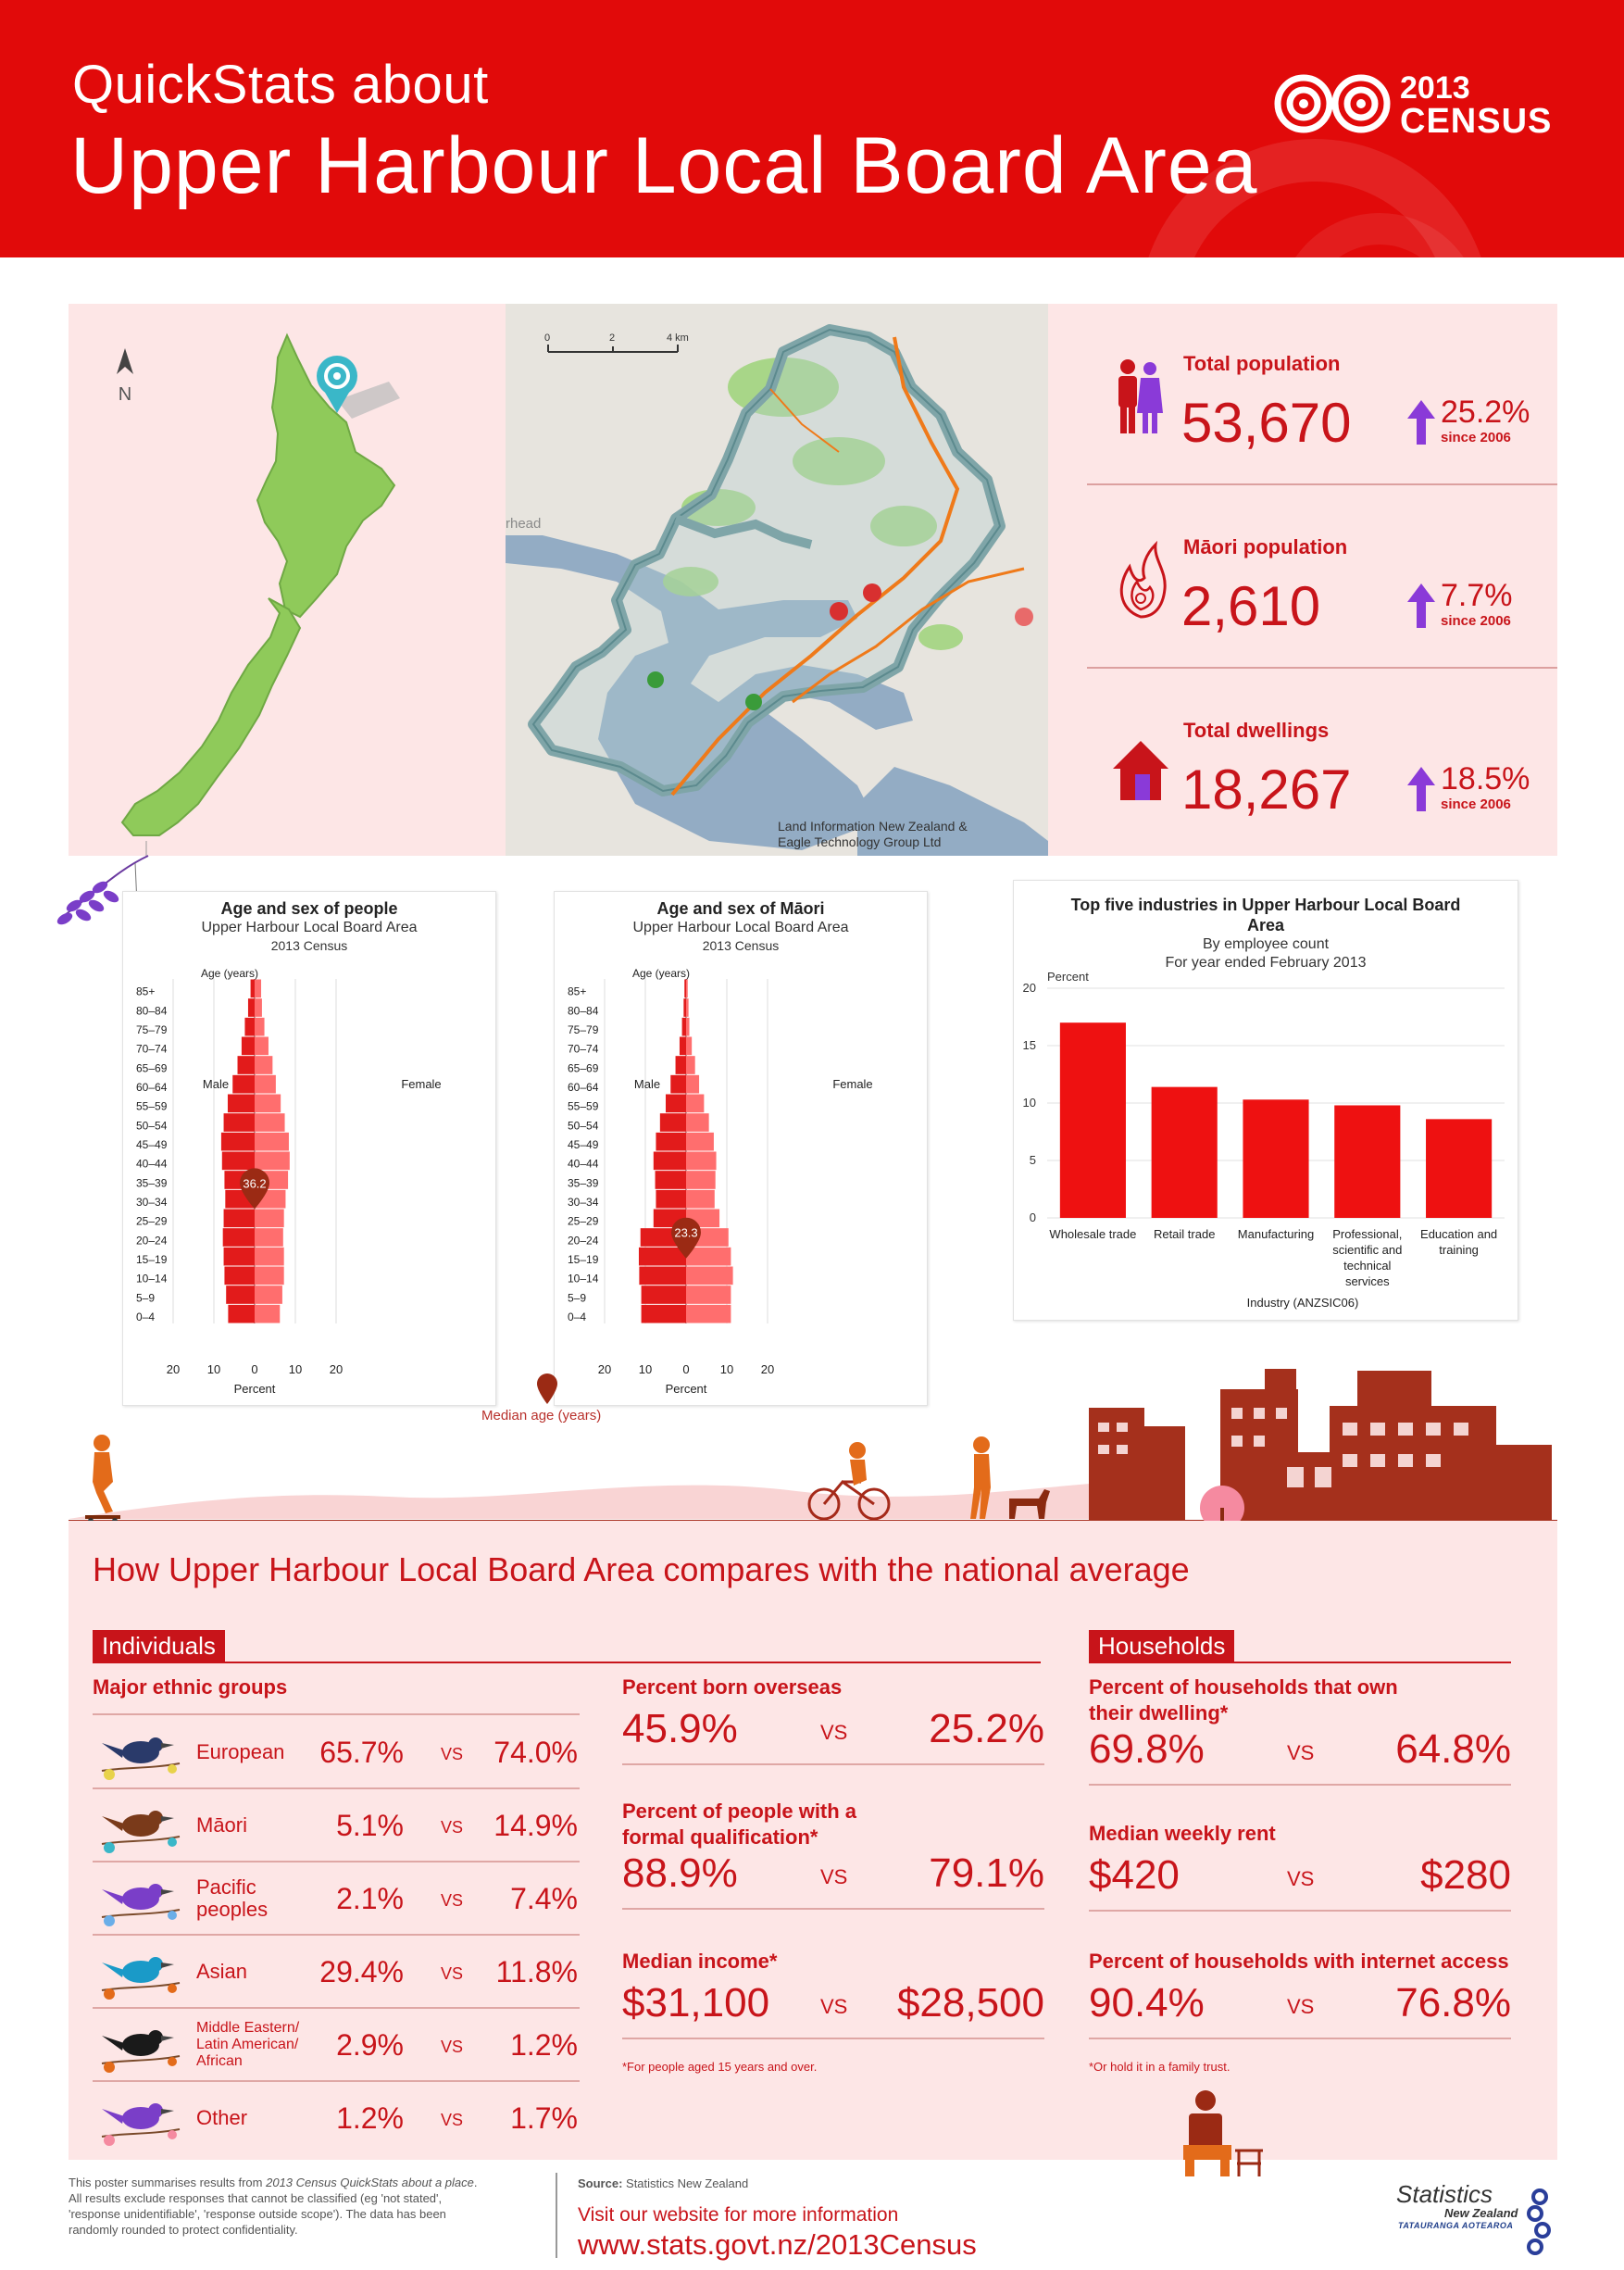 Image resolution: width=1624 pixels, height=2270 pixels. I want to click on north-arrow: N, so click(125, 376).